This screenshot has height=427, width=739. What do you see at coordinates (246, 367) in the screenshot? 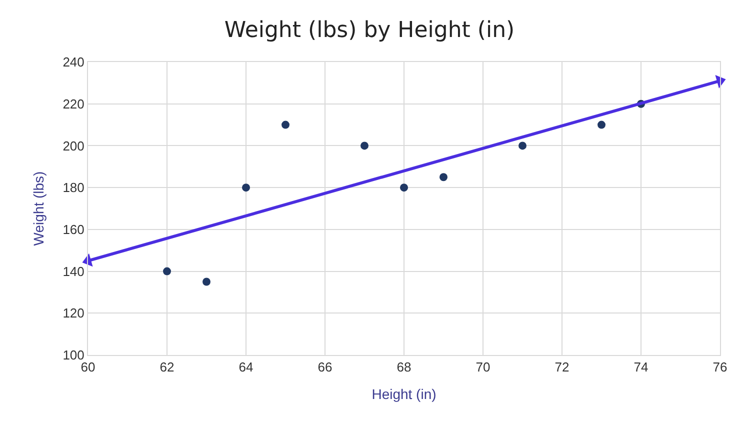
I see `x-tick-label: 64` at bounding box center [246, 367].